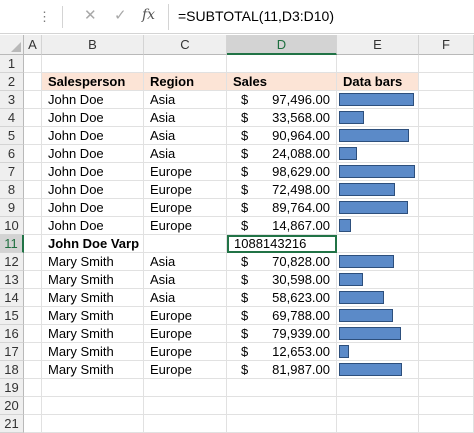 The height and width of the screenshot is (433, 474). I want to click on cancel-icon: ✕, so click(90, 15).